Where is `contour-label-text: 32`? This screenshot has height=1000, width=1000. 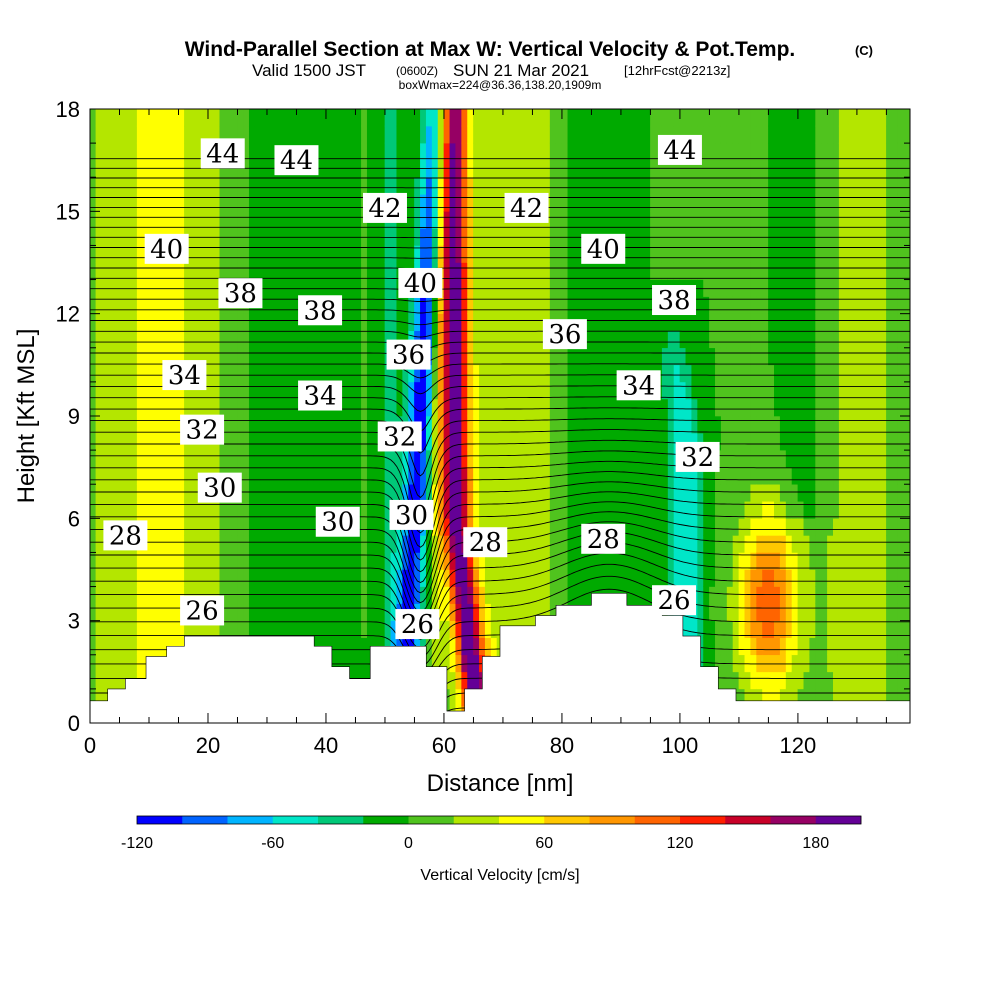
contour-label-text: 32 is located at coordinates (399, 437).